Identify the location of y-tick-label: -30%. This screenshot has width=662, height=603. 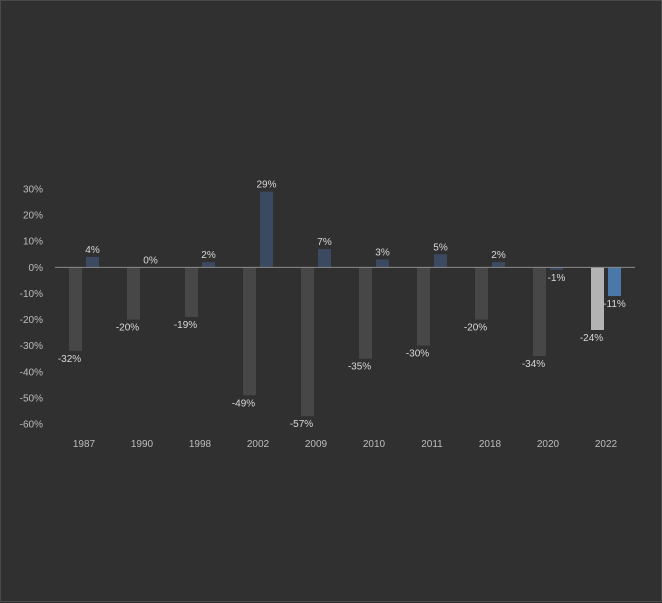
(31, 346).